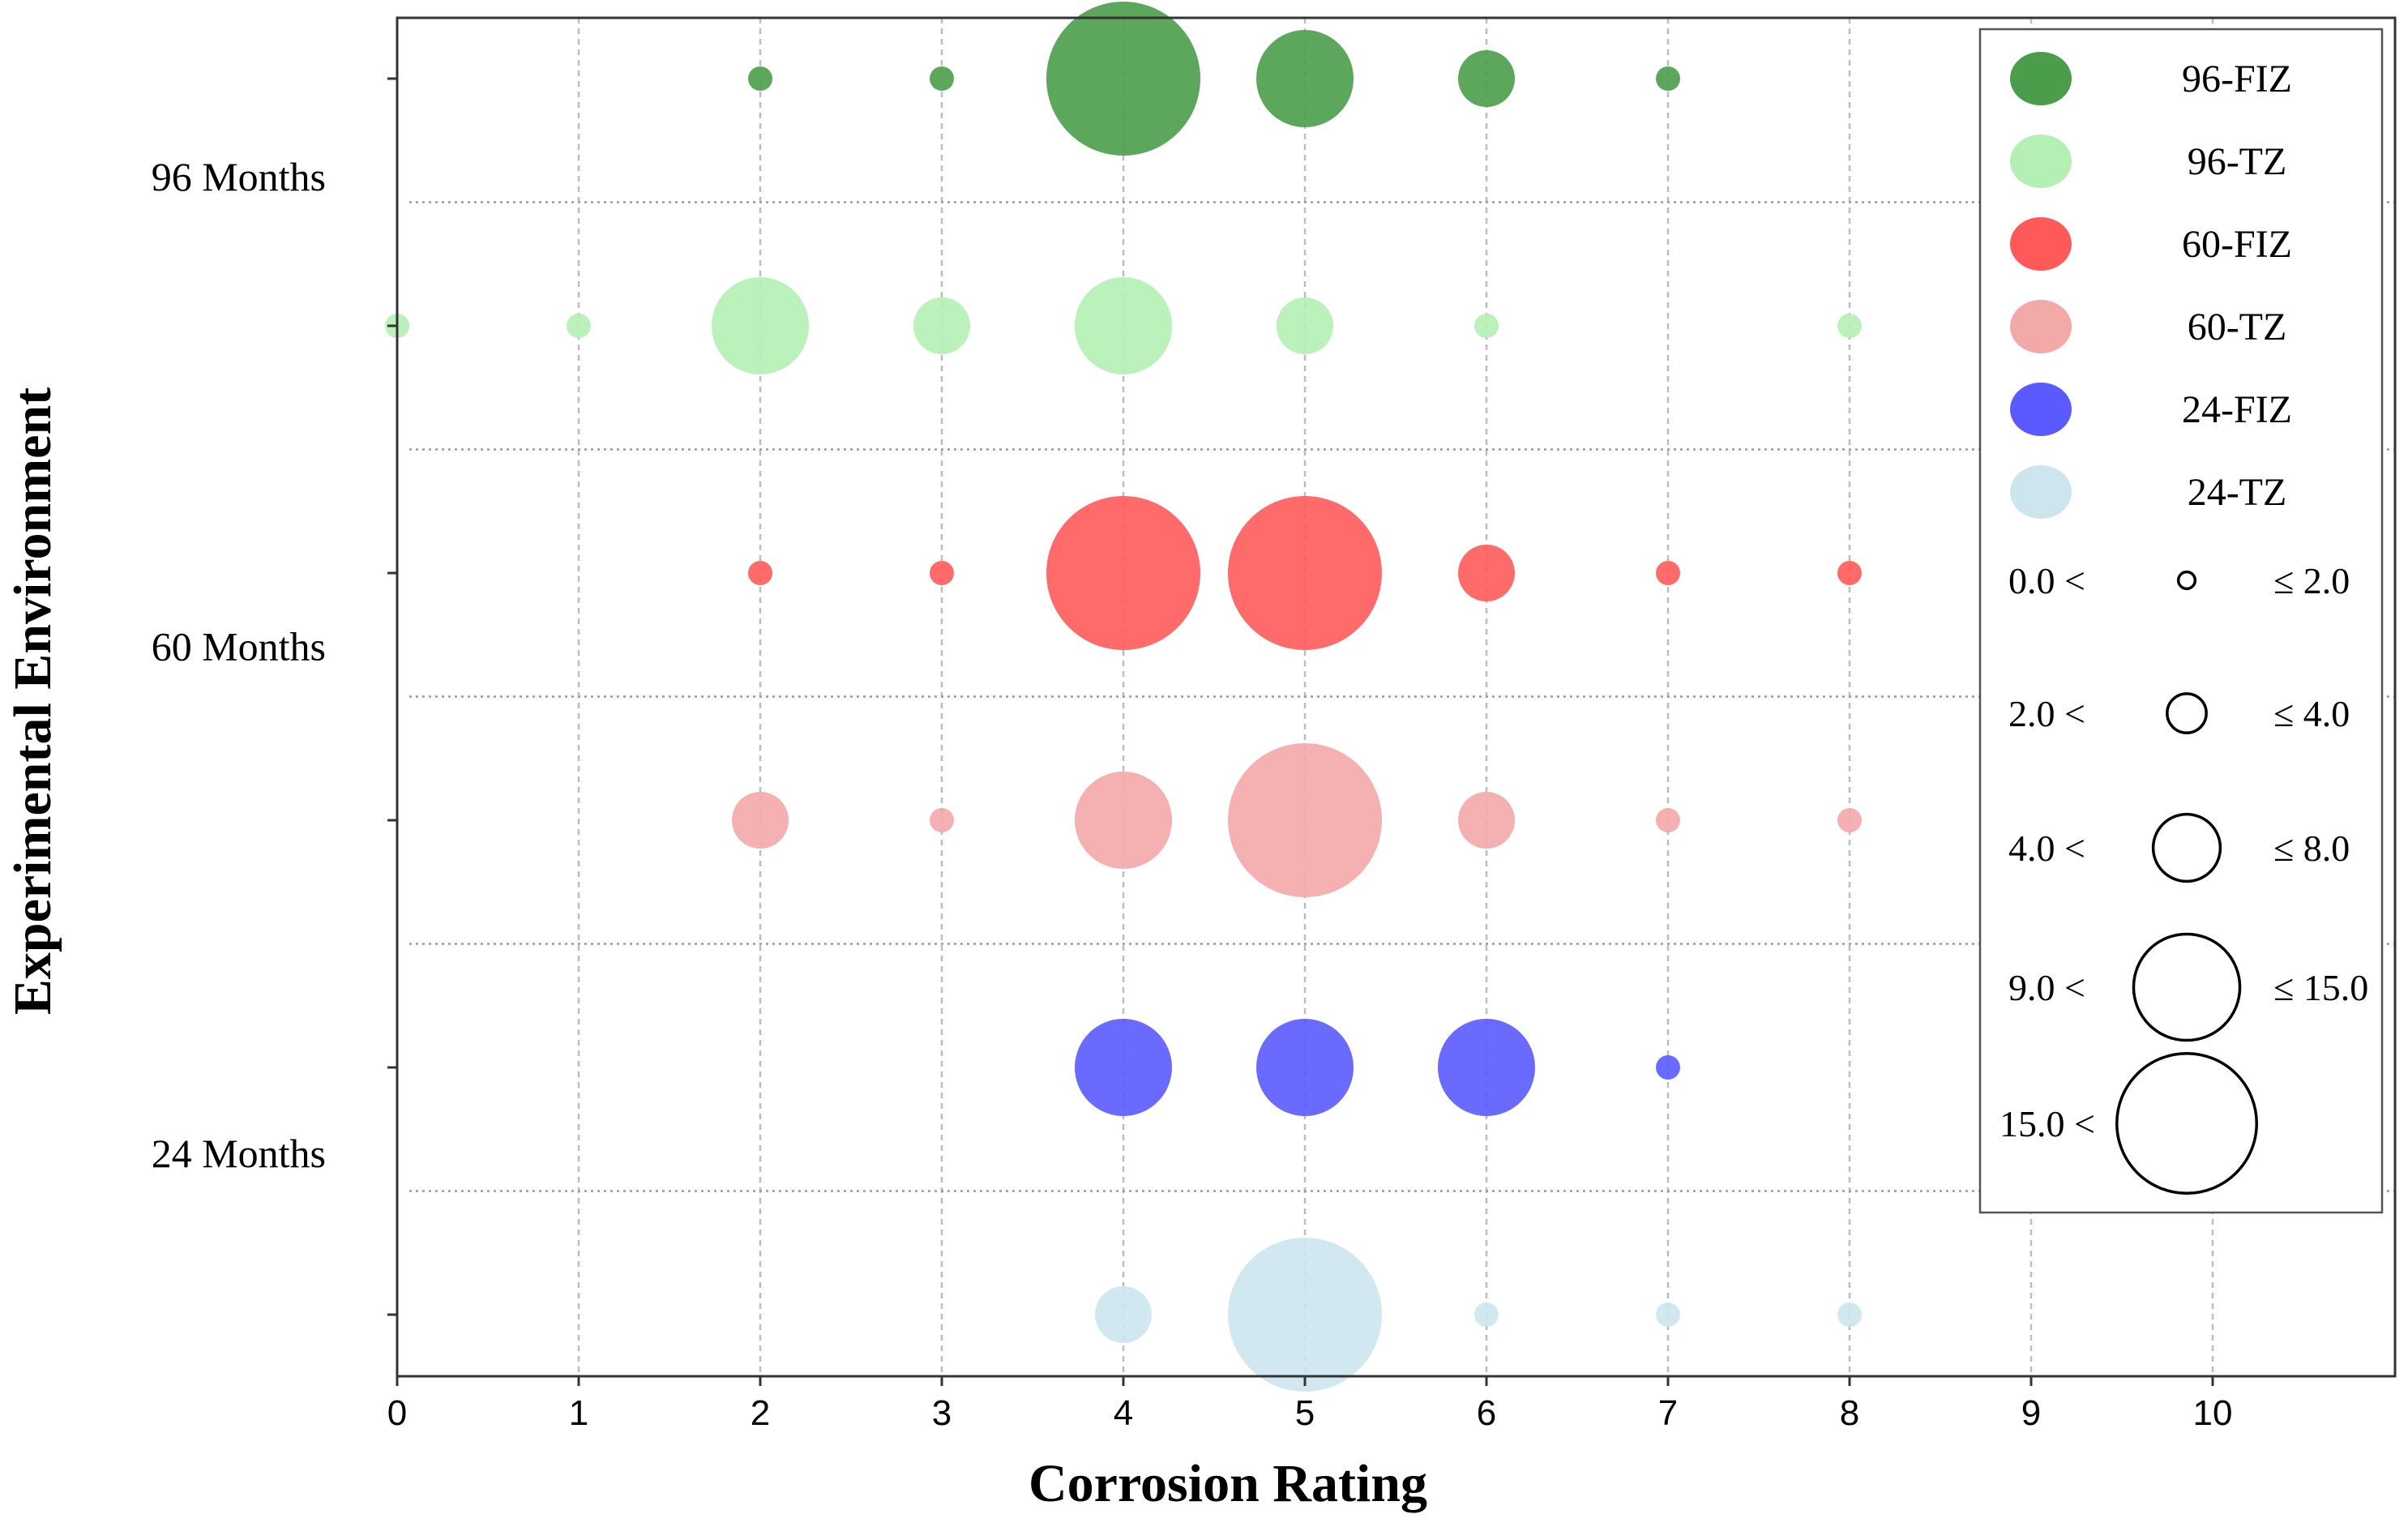 Image resolution: width=2408 pixels, height=1527 pixels. Describe the element at coordinates (2320, 987) in the screenshot. I see `size-legend-high: ≤ 15.0` at that location.